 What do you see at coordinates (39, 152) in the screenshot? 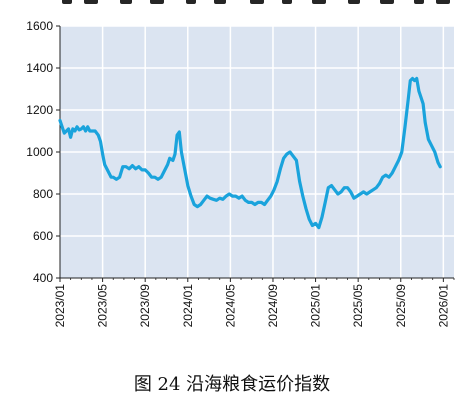
I see `y-tick-label: 1000` at bounding box center [39, 152].